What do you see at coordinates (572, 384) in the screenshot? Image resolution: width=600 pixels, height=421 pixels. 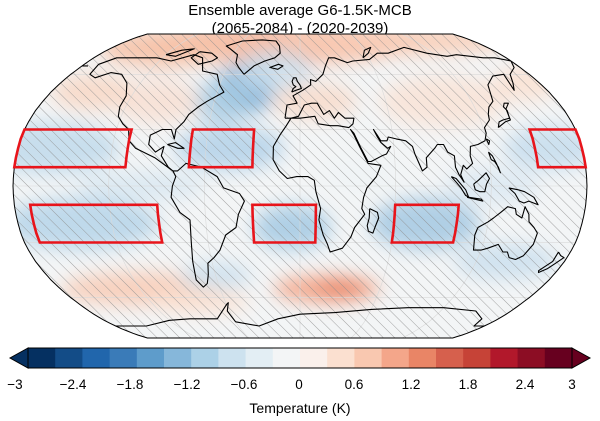 I see `colorbar-tick-label: 3` at bounding box center [572, 384].